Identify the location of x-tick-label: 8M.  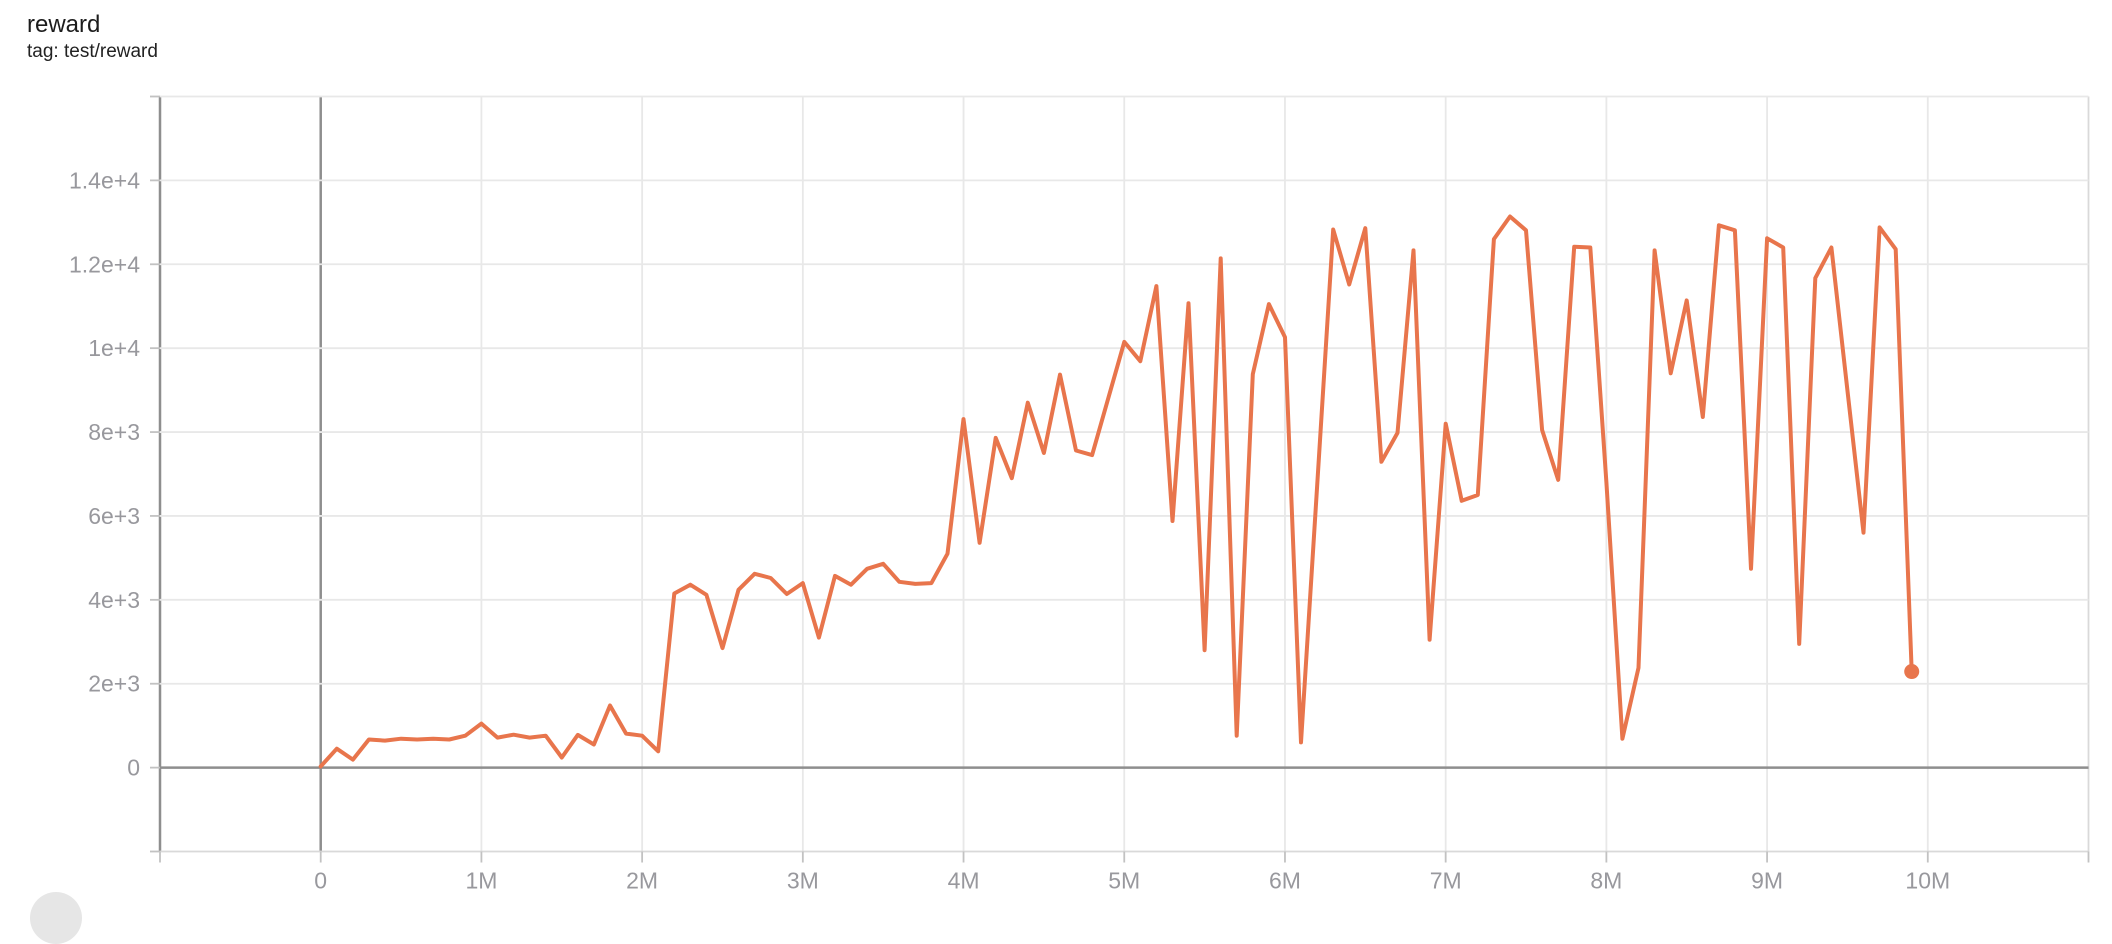
(1606, 881).